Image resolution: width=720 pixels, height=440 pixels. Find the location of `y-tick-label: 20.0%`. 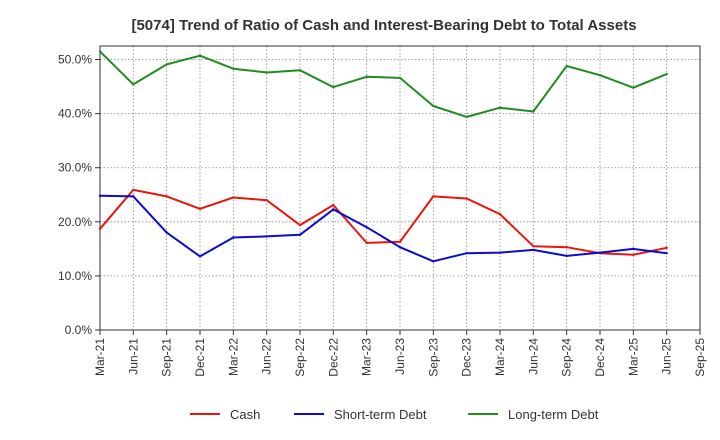

y-tick-label: 20.0% is located at coordinates (75, 222).